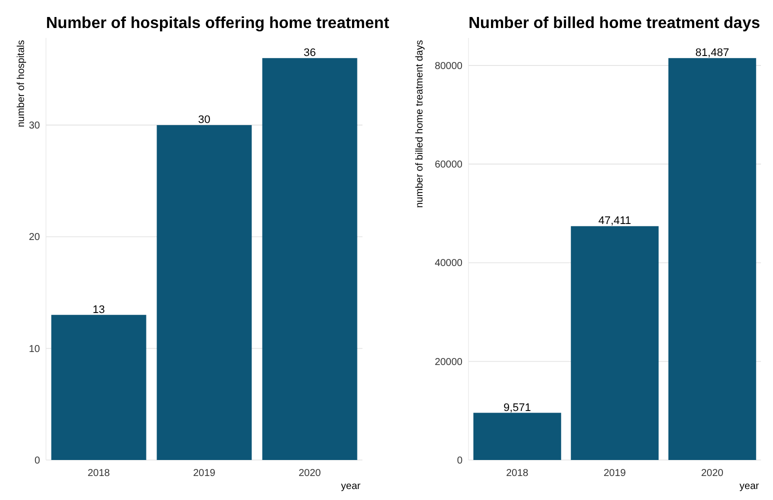 This screenshot has height=500, width=773. What do you see at coordinates (615, 221) in the screenshot?
I see `data-label: 47,411` at bounding box center [615, 221].